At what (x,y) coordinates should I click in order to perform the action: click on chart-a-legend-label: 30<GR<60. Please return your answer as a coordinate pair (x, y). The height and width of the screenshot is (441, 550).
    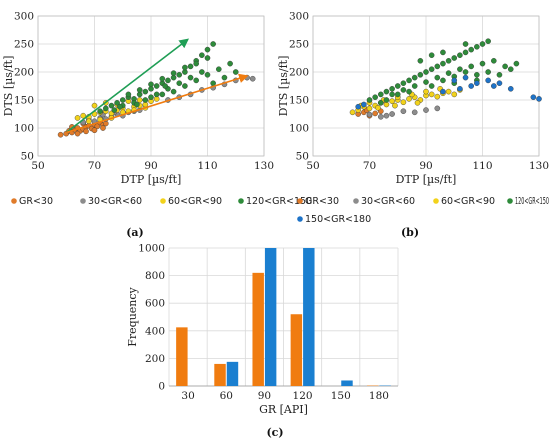
    Looking at the image, I should click on (115, 201).